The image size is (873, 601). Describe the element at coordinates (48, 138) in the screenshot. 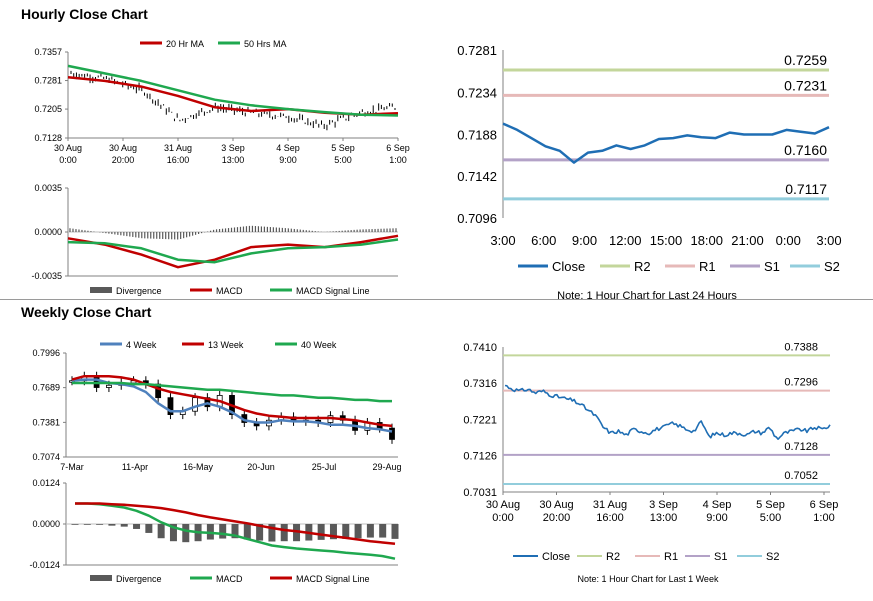

I see `hourly-price-ytick-label: 0.7128` at that location.